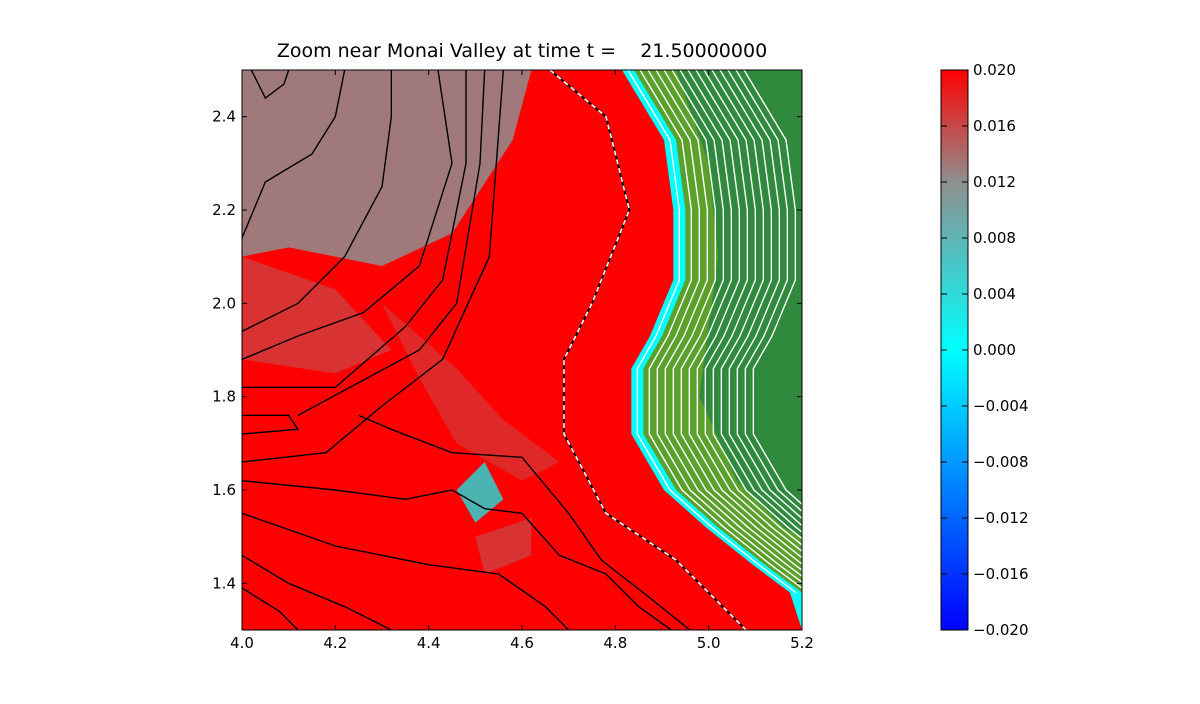 Image resolution: width=1200 pixels, height=704 pixels. I want to click on colorbar-tick-label: −0.016, so click(1001, 574).